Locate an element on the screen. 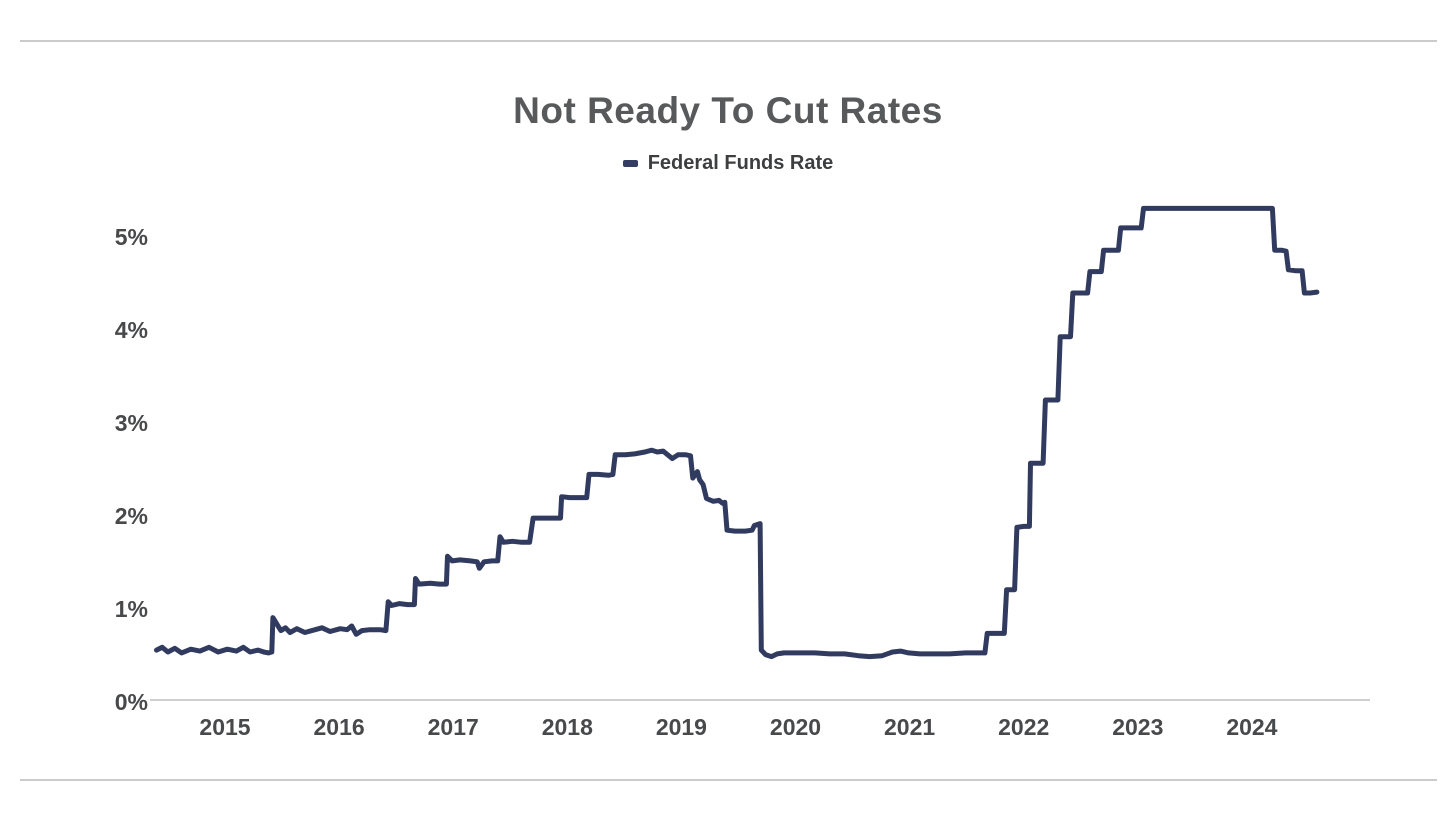  y-axis-tick-label: 1% is located at coordinates (131, 609).